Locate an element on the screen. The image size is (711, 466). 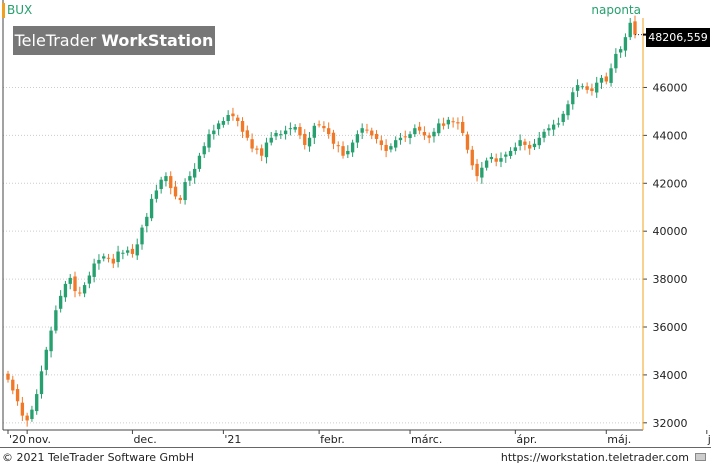
footer-url: https://workstation.teletrader.com is located at coordinates (594, 457).